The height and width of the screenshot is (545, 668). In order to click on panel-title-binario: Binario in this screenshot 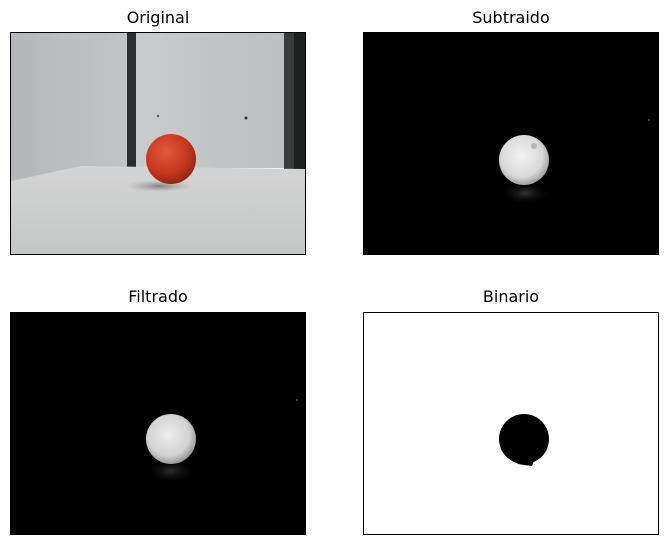, I will do `click(511, 296)`.